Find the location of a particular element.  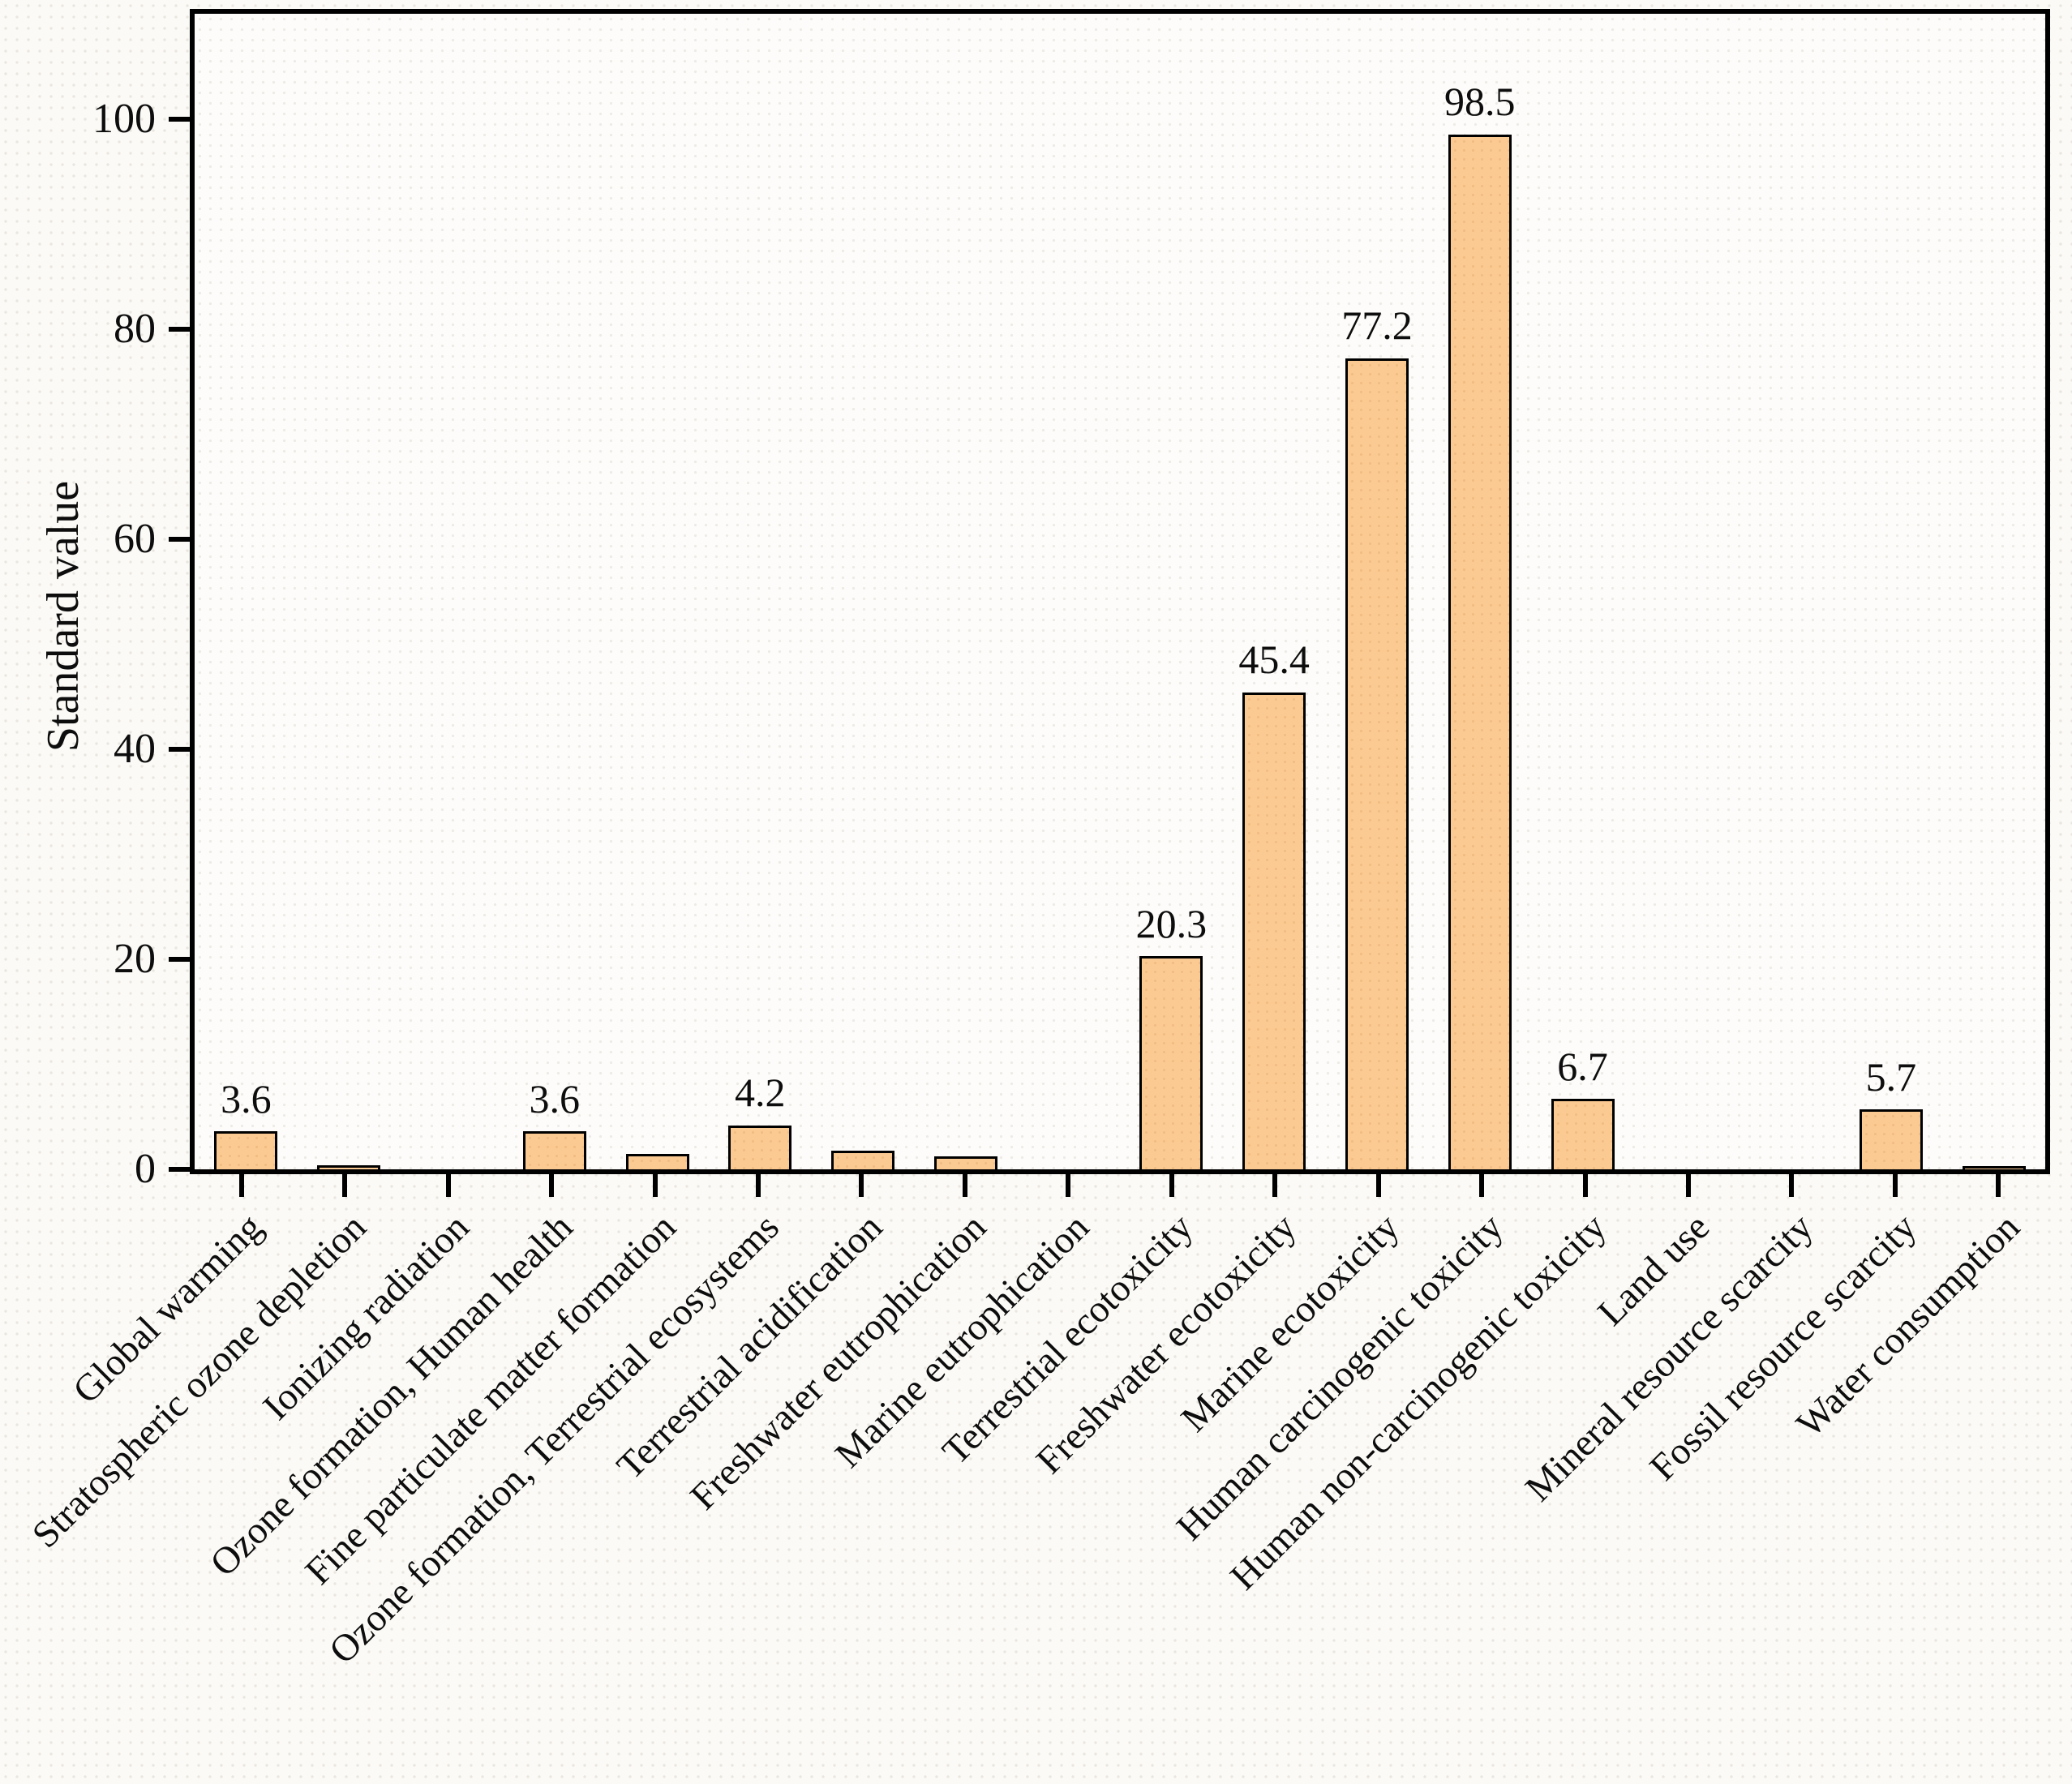

bar-value-label: 98.5 is located at coordinates (1480, 102).